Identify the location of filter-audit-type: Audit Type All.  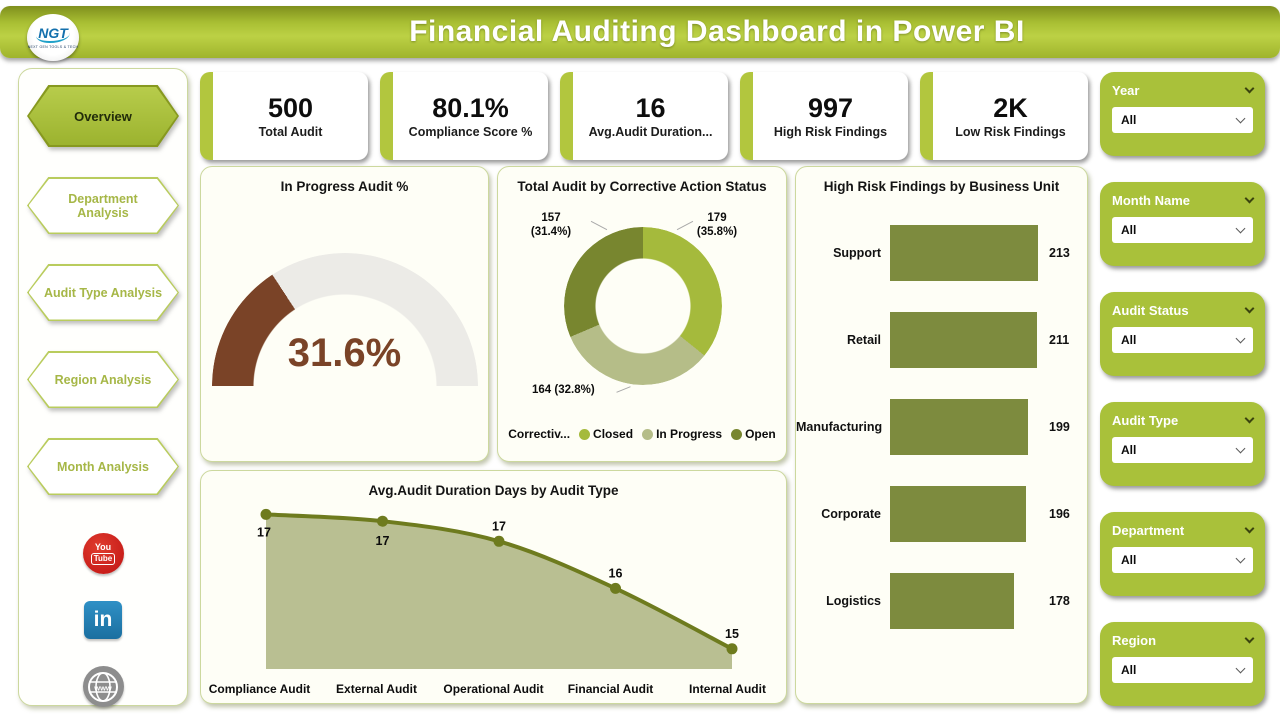
(1182, 444).